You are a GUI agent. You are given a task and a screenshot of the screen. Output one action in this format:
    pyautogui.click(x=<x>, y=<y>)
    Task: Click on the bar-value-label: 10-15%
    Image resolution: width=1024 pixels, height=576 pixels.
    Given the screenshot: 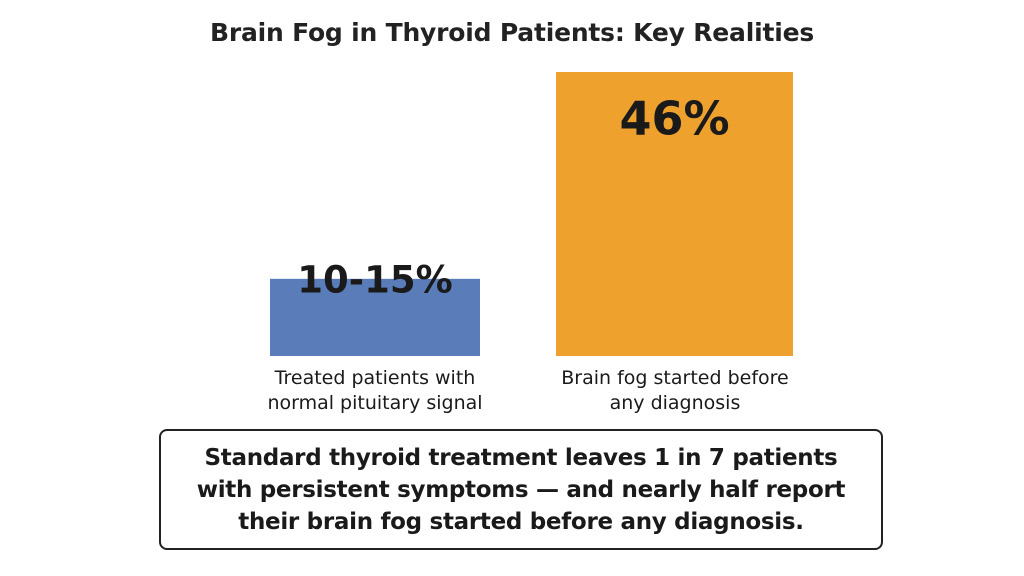 What is the action you would take?
    pyautogui.click(x=374, y=280)
    